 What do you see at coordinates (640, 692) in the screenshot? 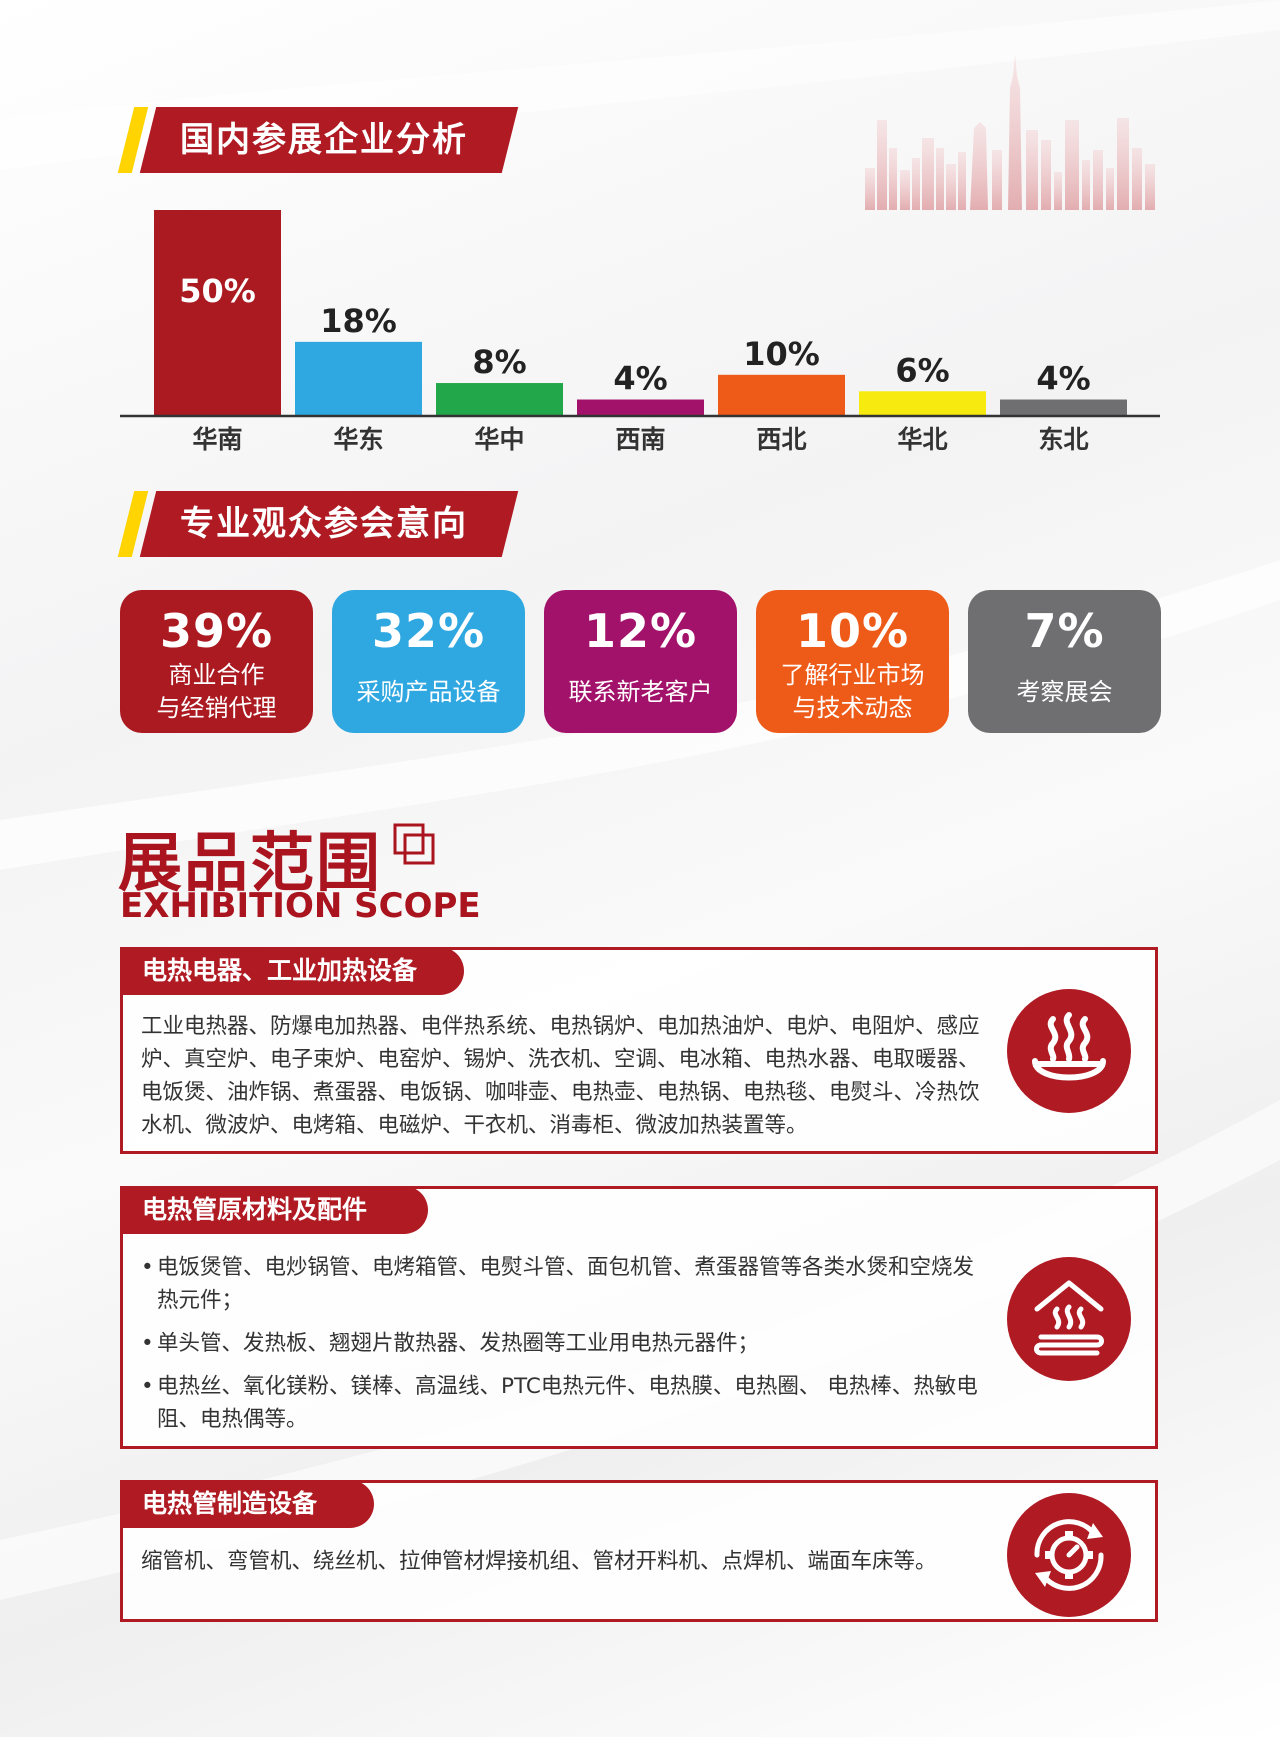
I see `intent-label: 联系新老客户` at bounding box center [640, 692].